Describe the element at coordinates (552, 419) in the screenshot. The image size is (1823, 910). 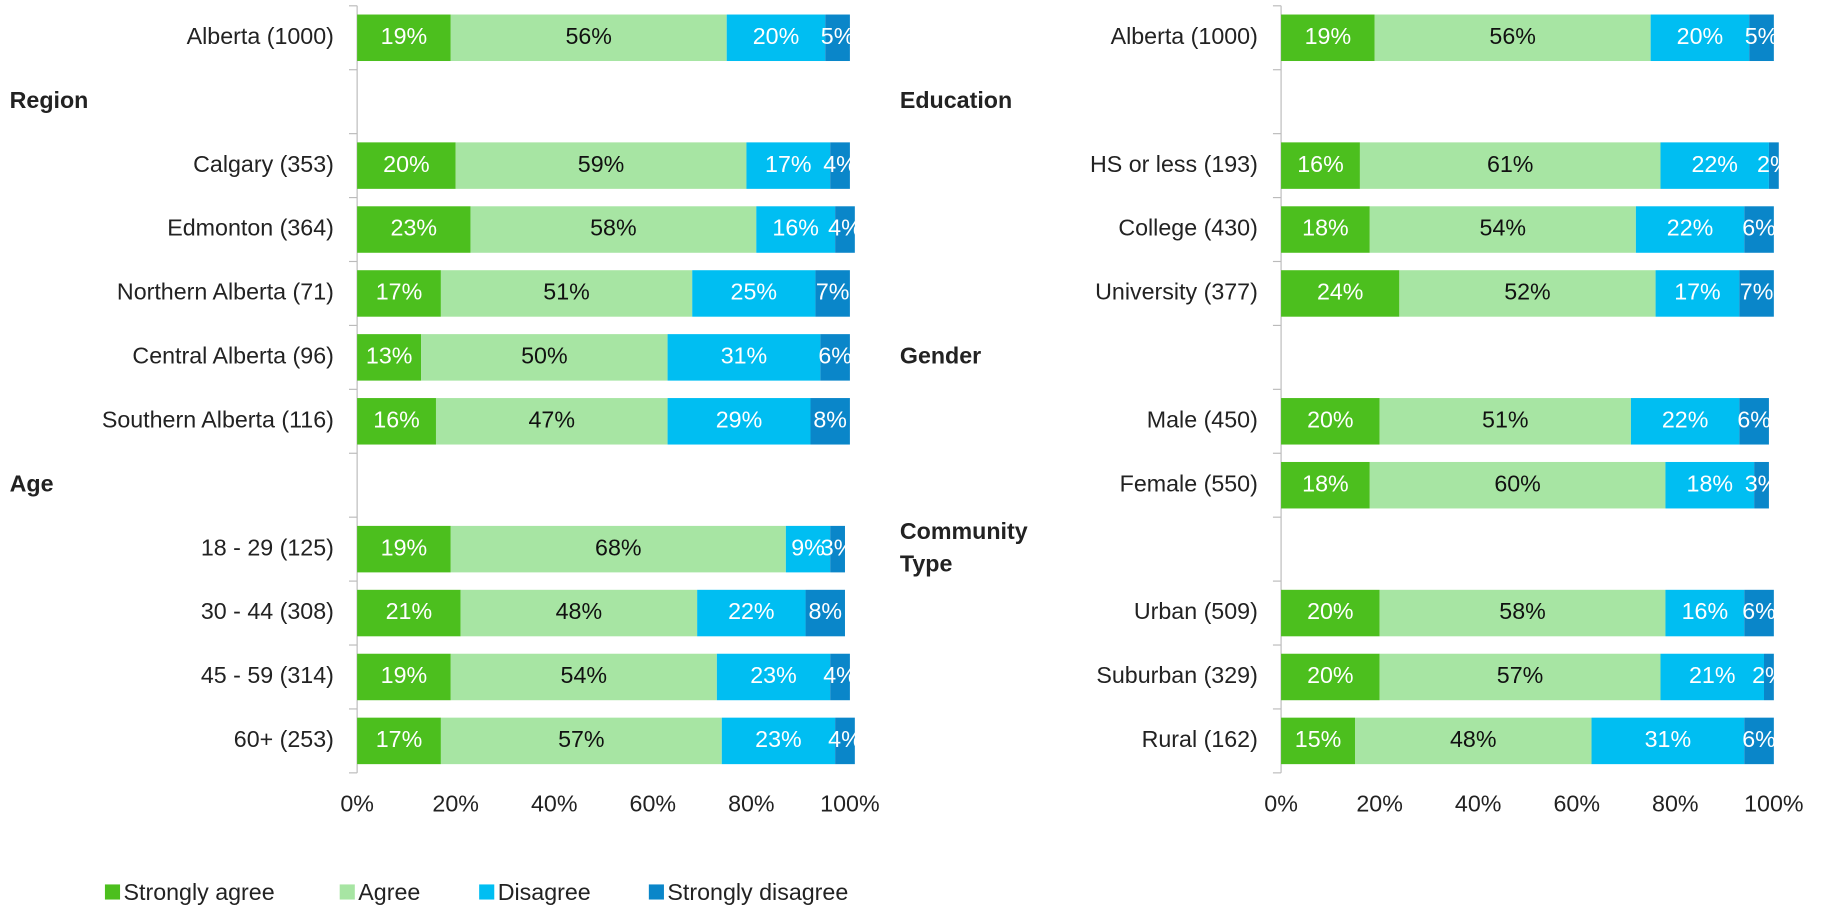
I see `value-label: 47%` at that location.